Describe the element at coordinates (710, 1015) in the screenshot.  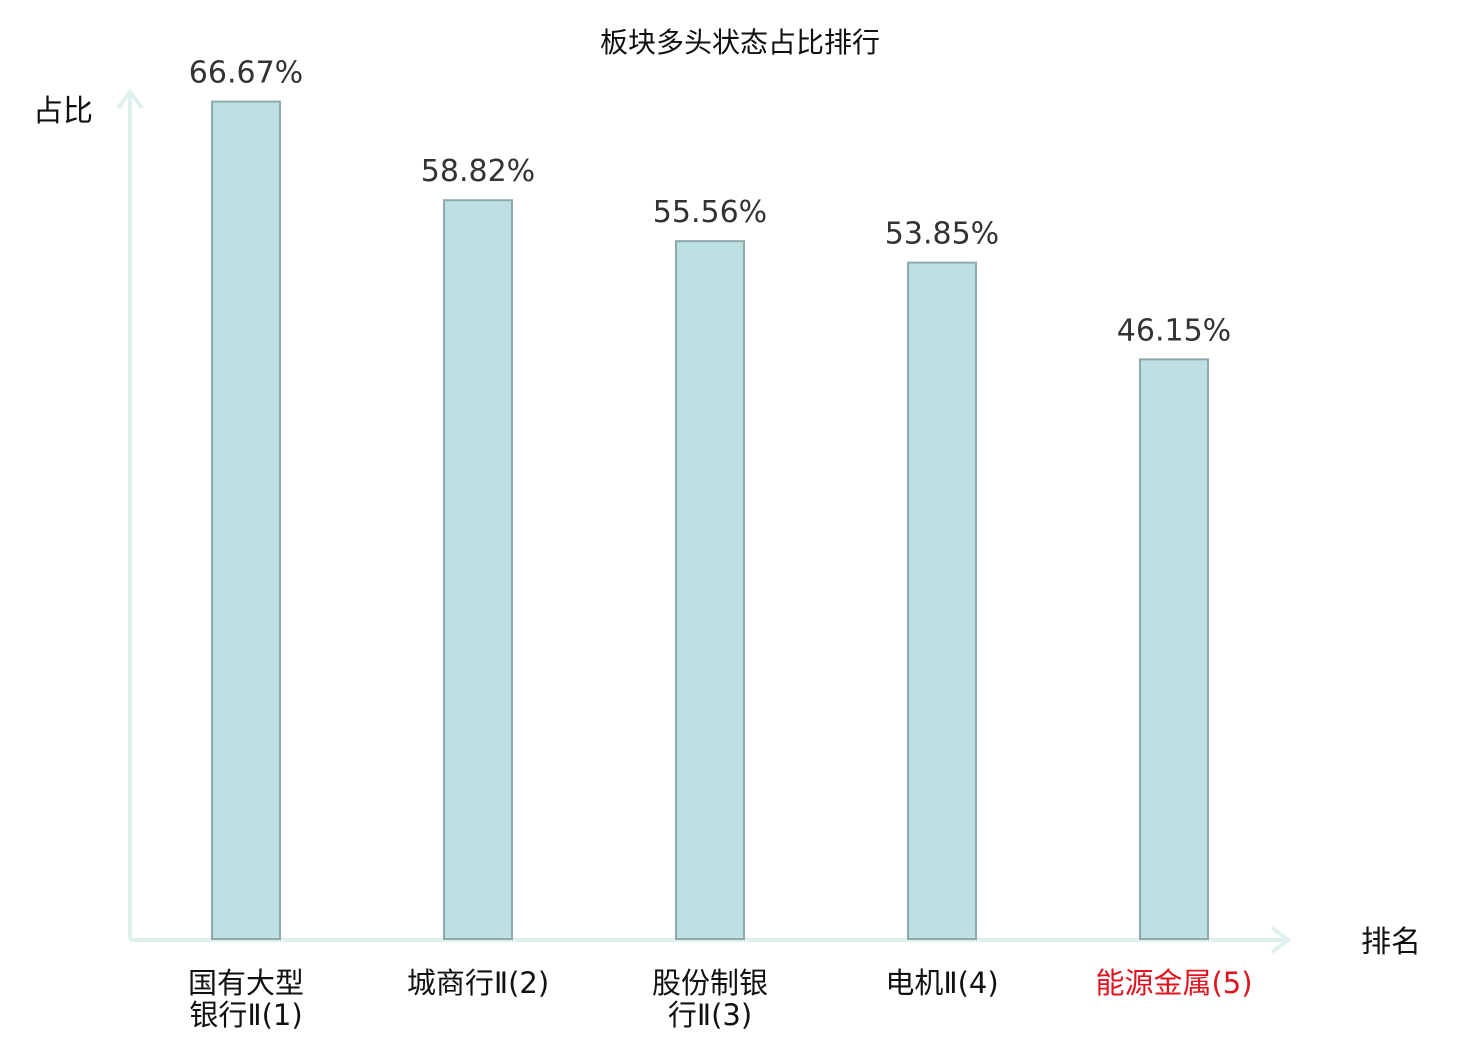
I see `category-label-3-line-2: 行Ⅱ(3)` at that location.